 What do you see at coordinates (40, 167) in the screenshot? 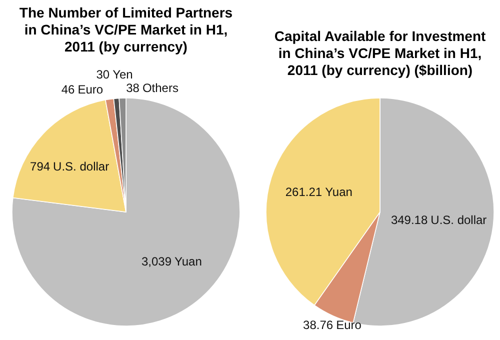
I see `data-label: 794` at bounding box center [40, 167].